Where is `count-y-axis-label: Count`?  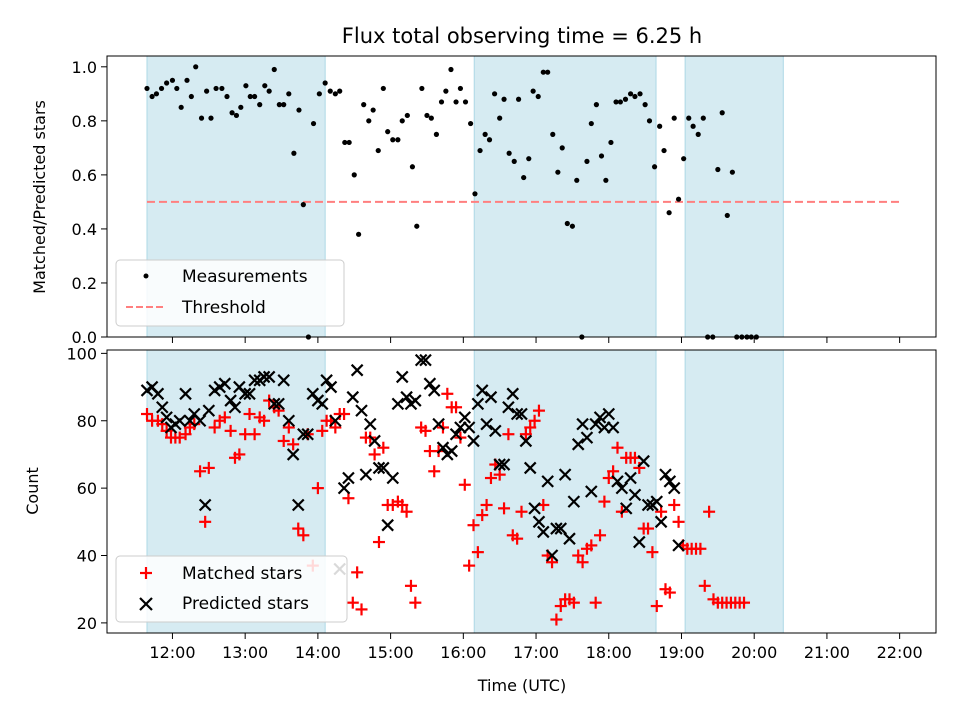 count-y-axis-label: Count is located at coordinates (32, 491).